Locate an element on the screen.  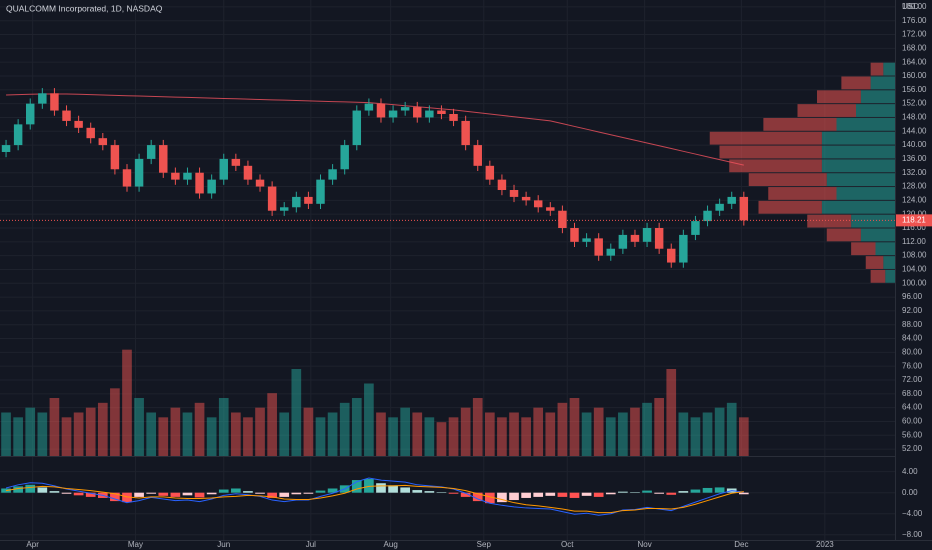
y-tick-label: 80.00 is located at coordinates (912, 351).